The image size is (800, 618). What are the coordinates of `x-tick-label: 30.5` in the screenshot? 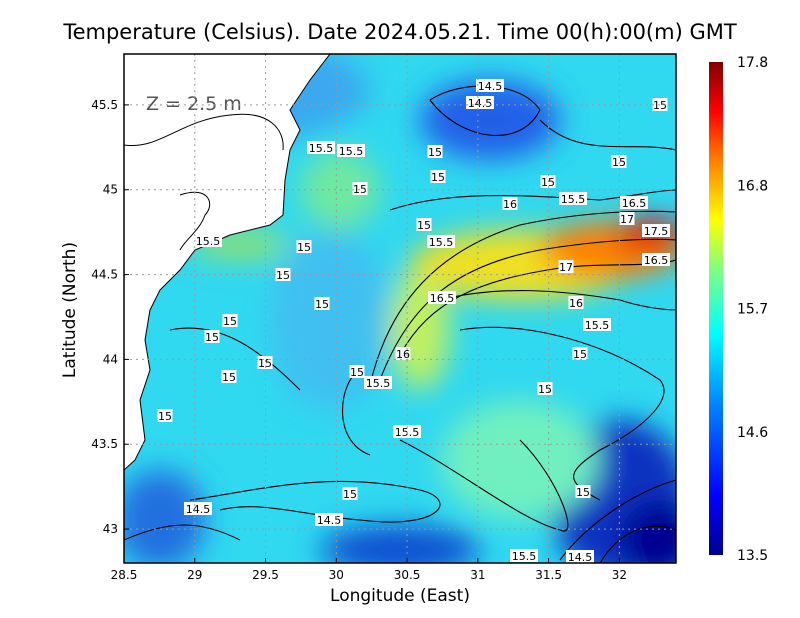 It's located at (407, 575).